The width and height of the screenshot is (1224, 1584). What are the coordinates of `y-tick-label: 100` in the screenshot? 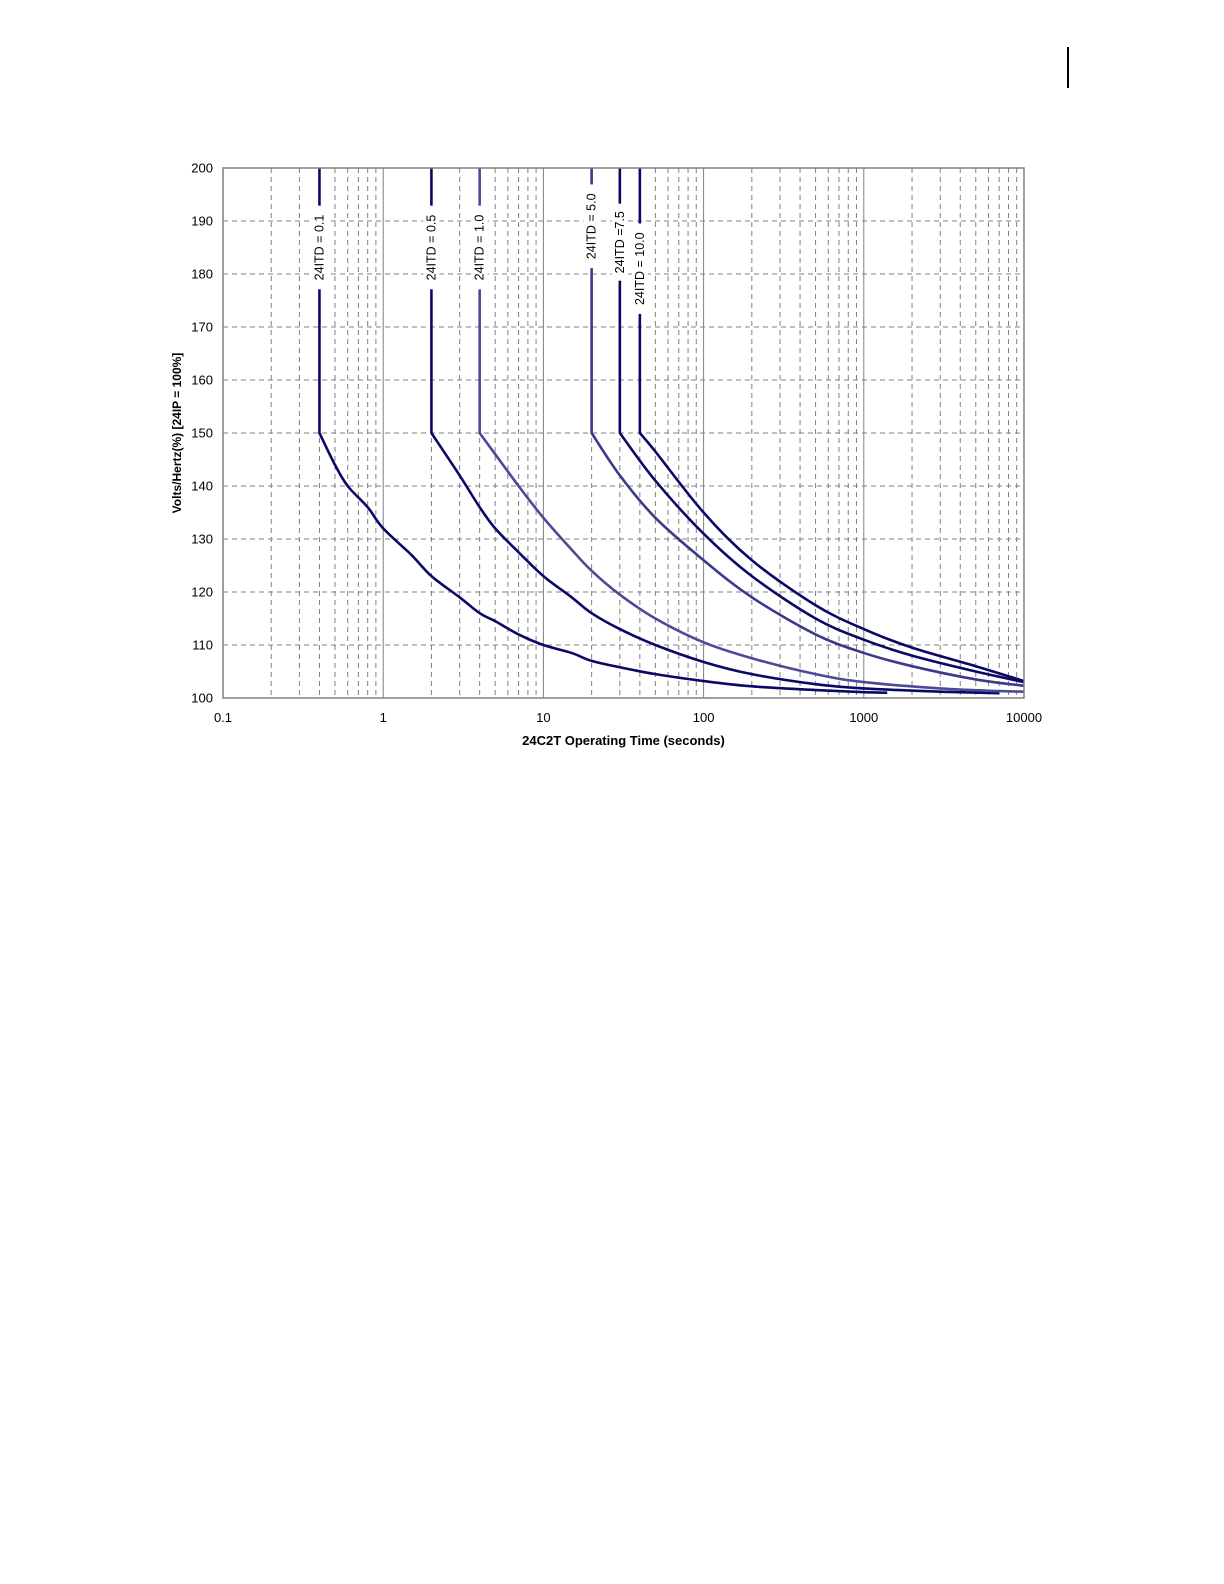 It's located at (202, 698).